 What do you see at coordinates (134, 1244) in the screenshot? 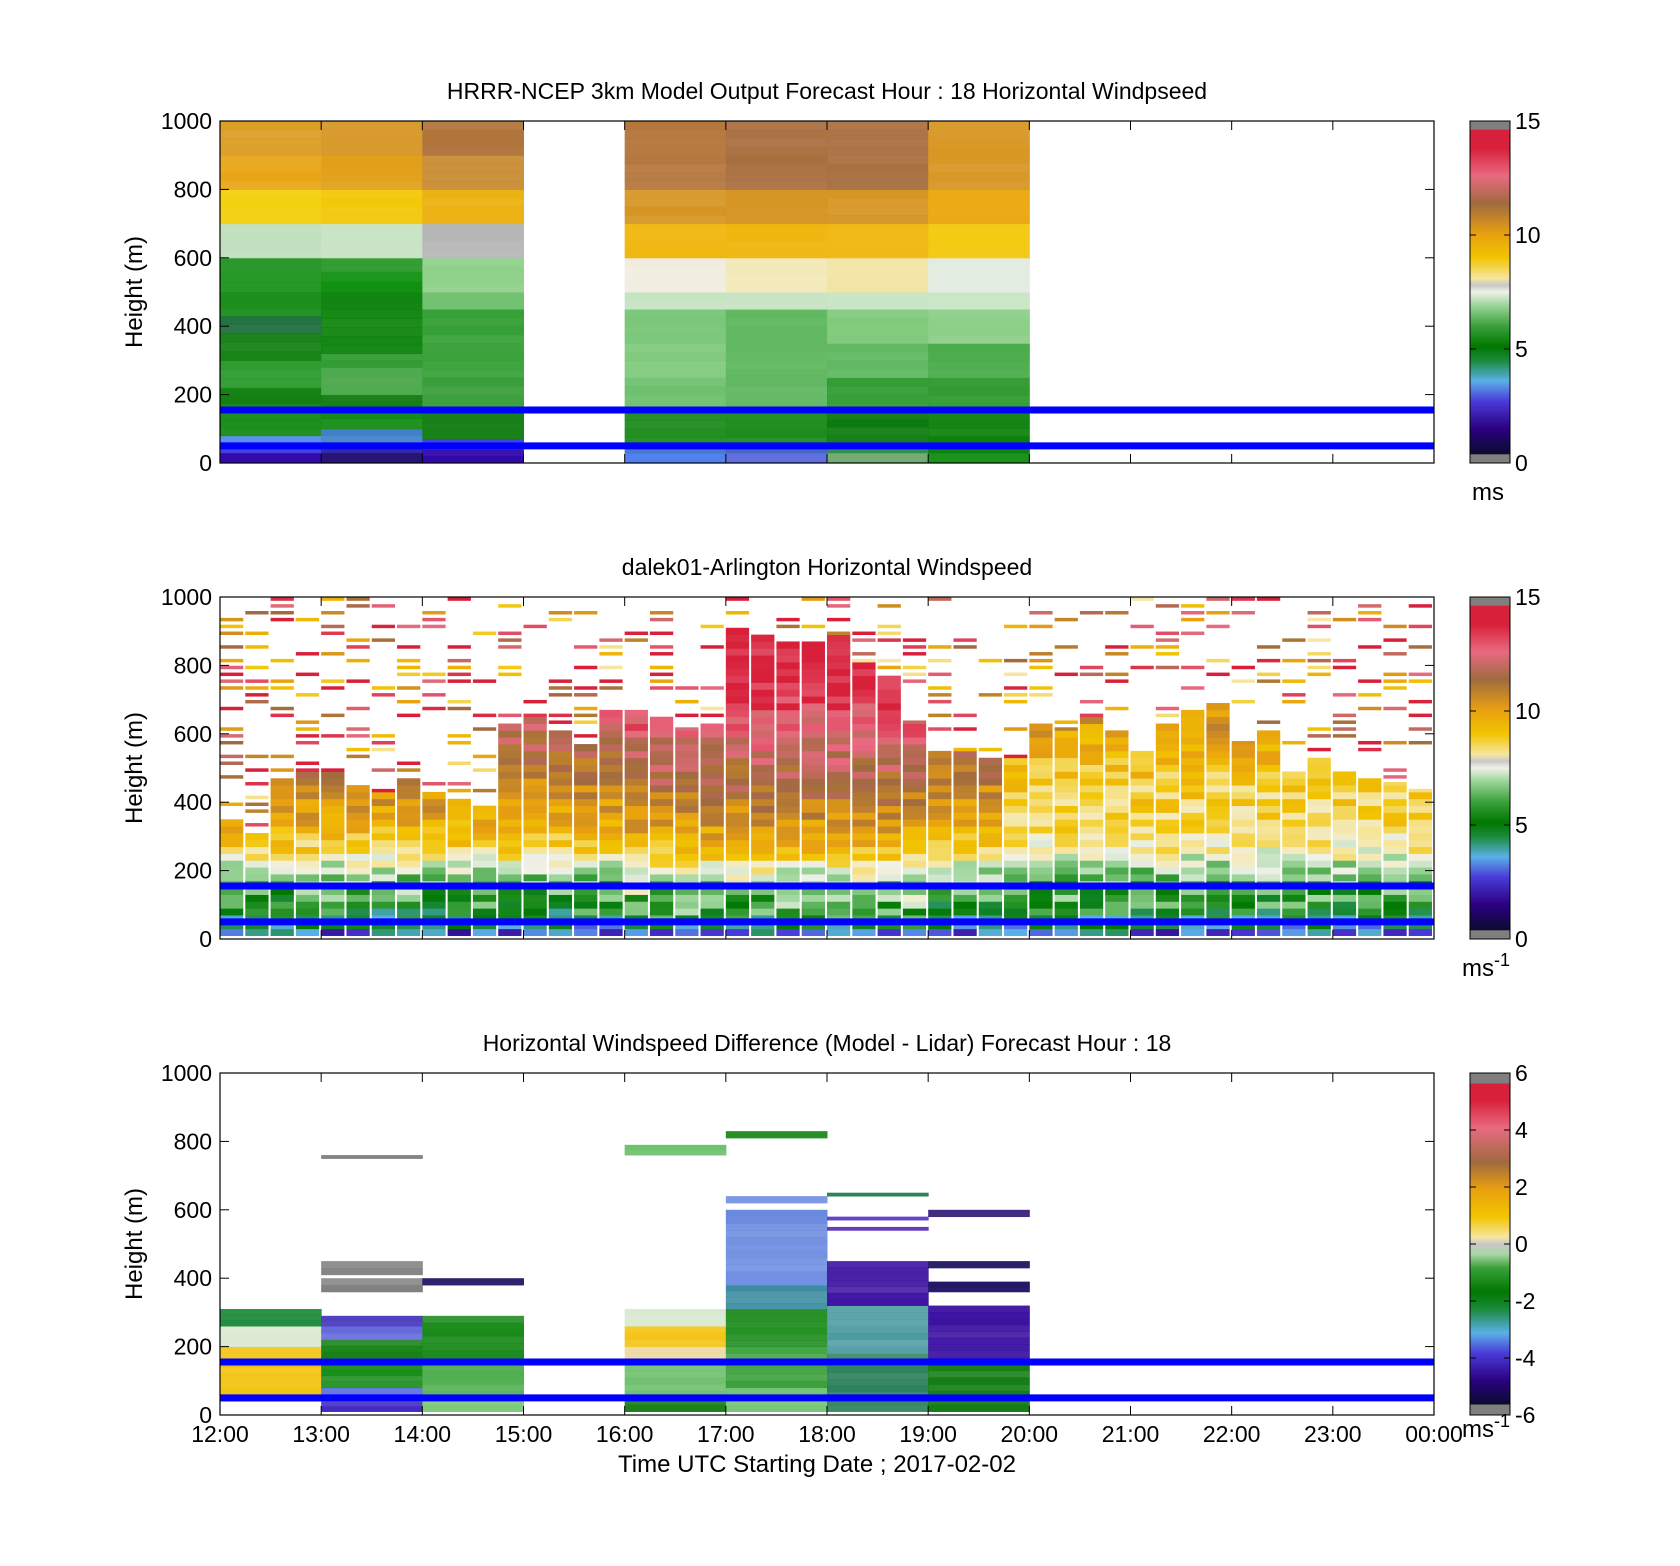
I see `y-axis-label: Height (m)` at bounding box center [134, 1244].